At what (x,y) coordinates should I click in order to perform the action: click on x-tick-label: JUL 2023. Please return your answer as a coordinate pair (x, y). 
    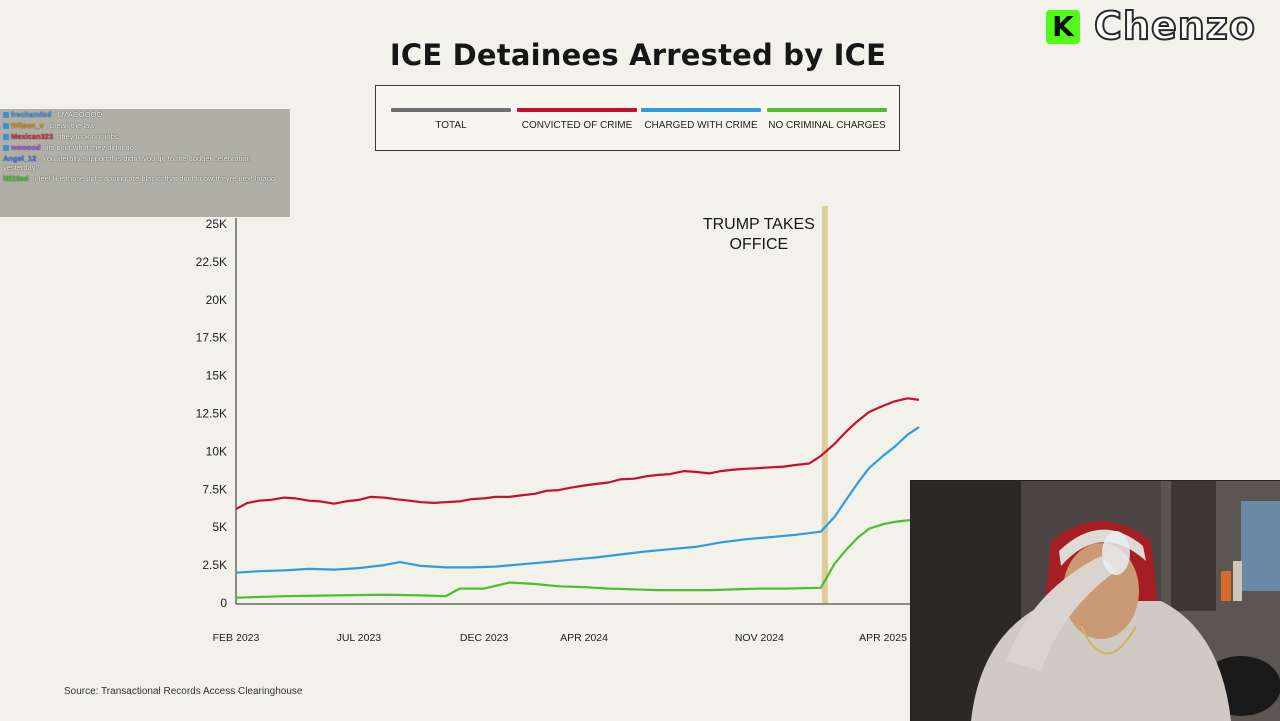
    Looking at the image, I should click on (359, 638).